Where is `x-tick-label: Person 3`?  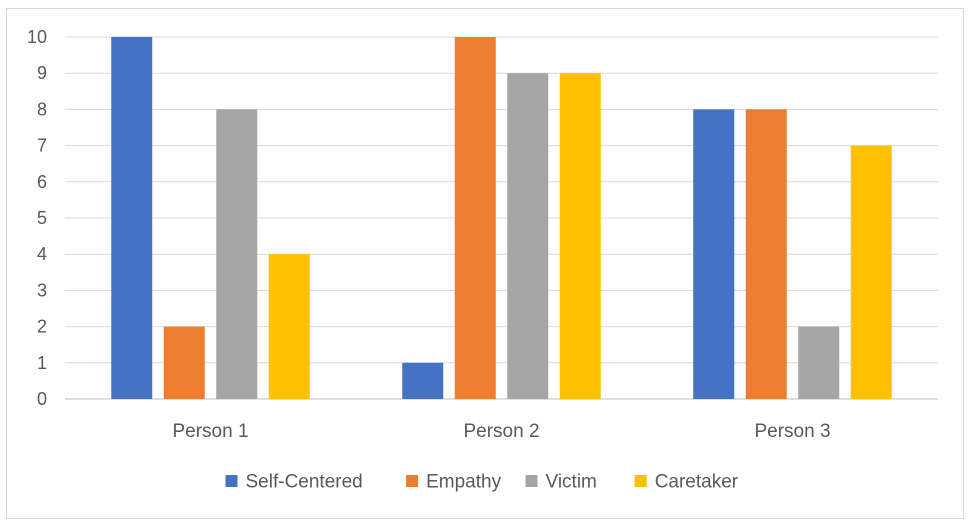
x-tick-label: Person 3 is located at coordinates (792, 431).